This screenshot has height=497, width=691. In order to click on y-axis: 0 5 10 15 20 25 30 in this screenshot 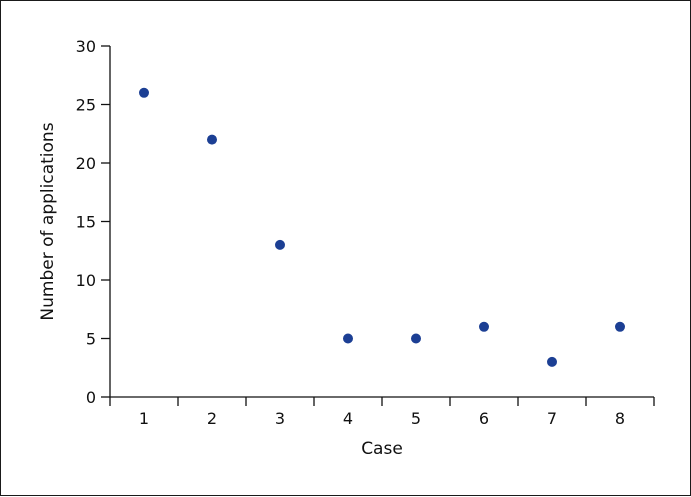, I will do `click(93, 222)`.